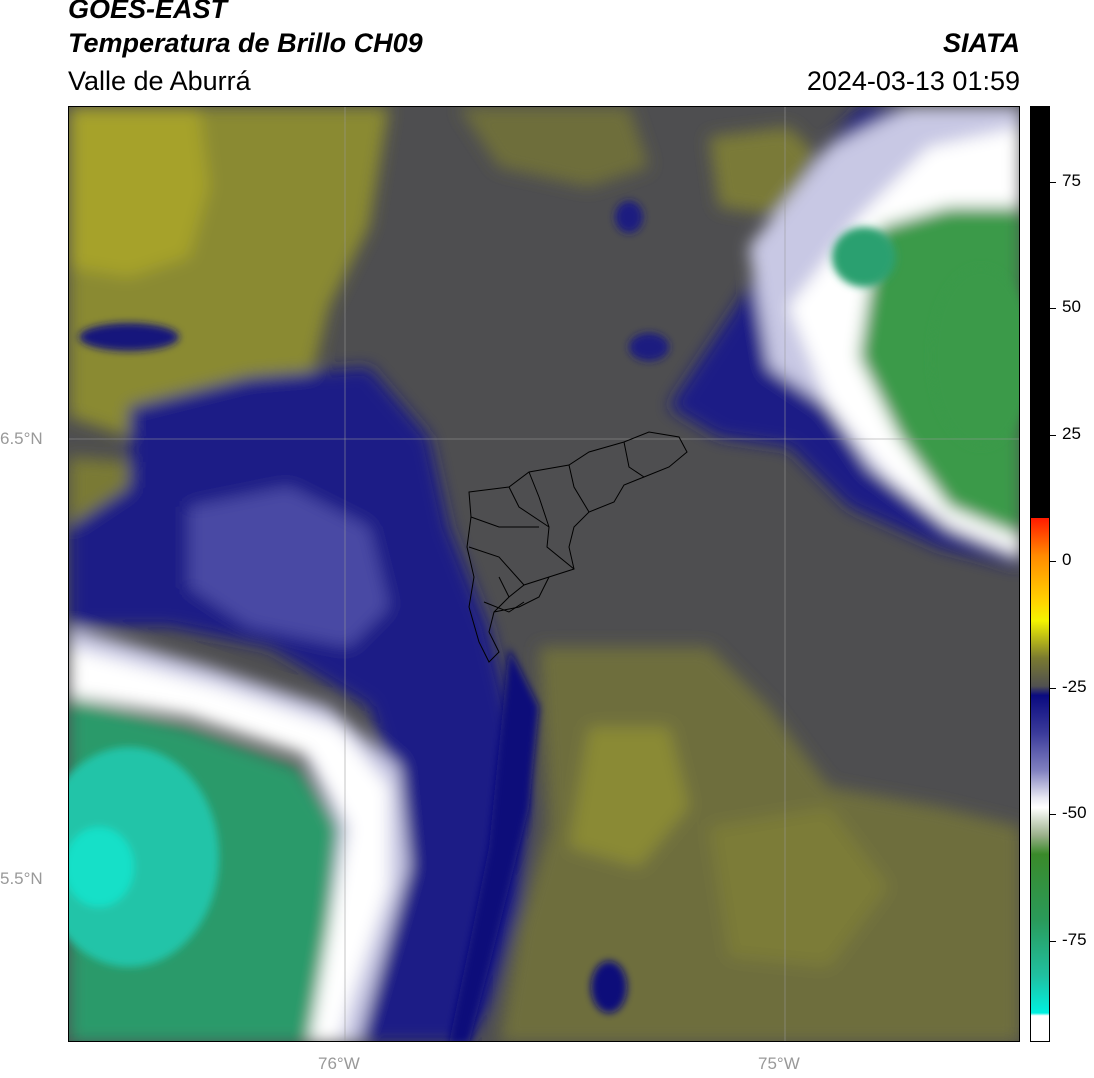  What do you see at coordinates (21, 438) in the screenshot?
I see `lat-tick-label-1: 6.5°N` at bounding box center [21, 438].